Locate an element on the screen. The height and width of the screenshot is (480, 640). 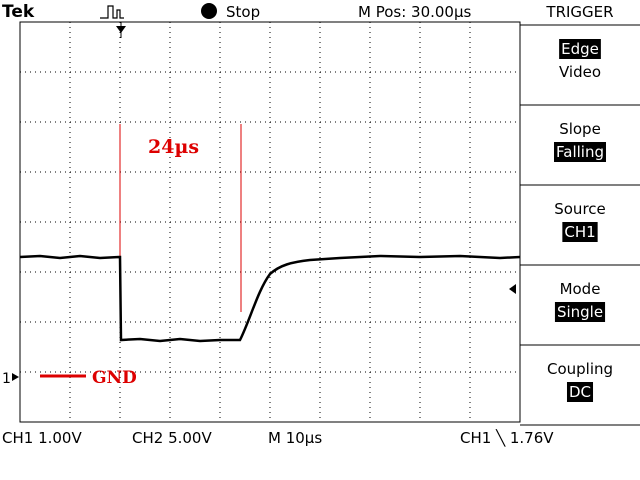
menu-option-selected: Single is located at coordinates (580, 312).